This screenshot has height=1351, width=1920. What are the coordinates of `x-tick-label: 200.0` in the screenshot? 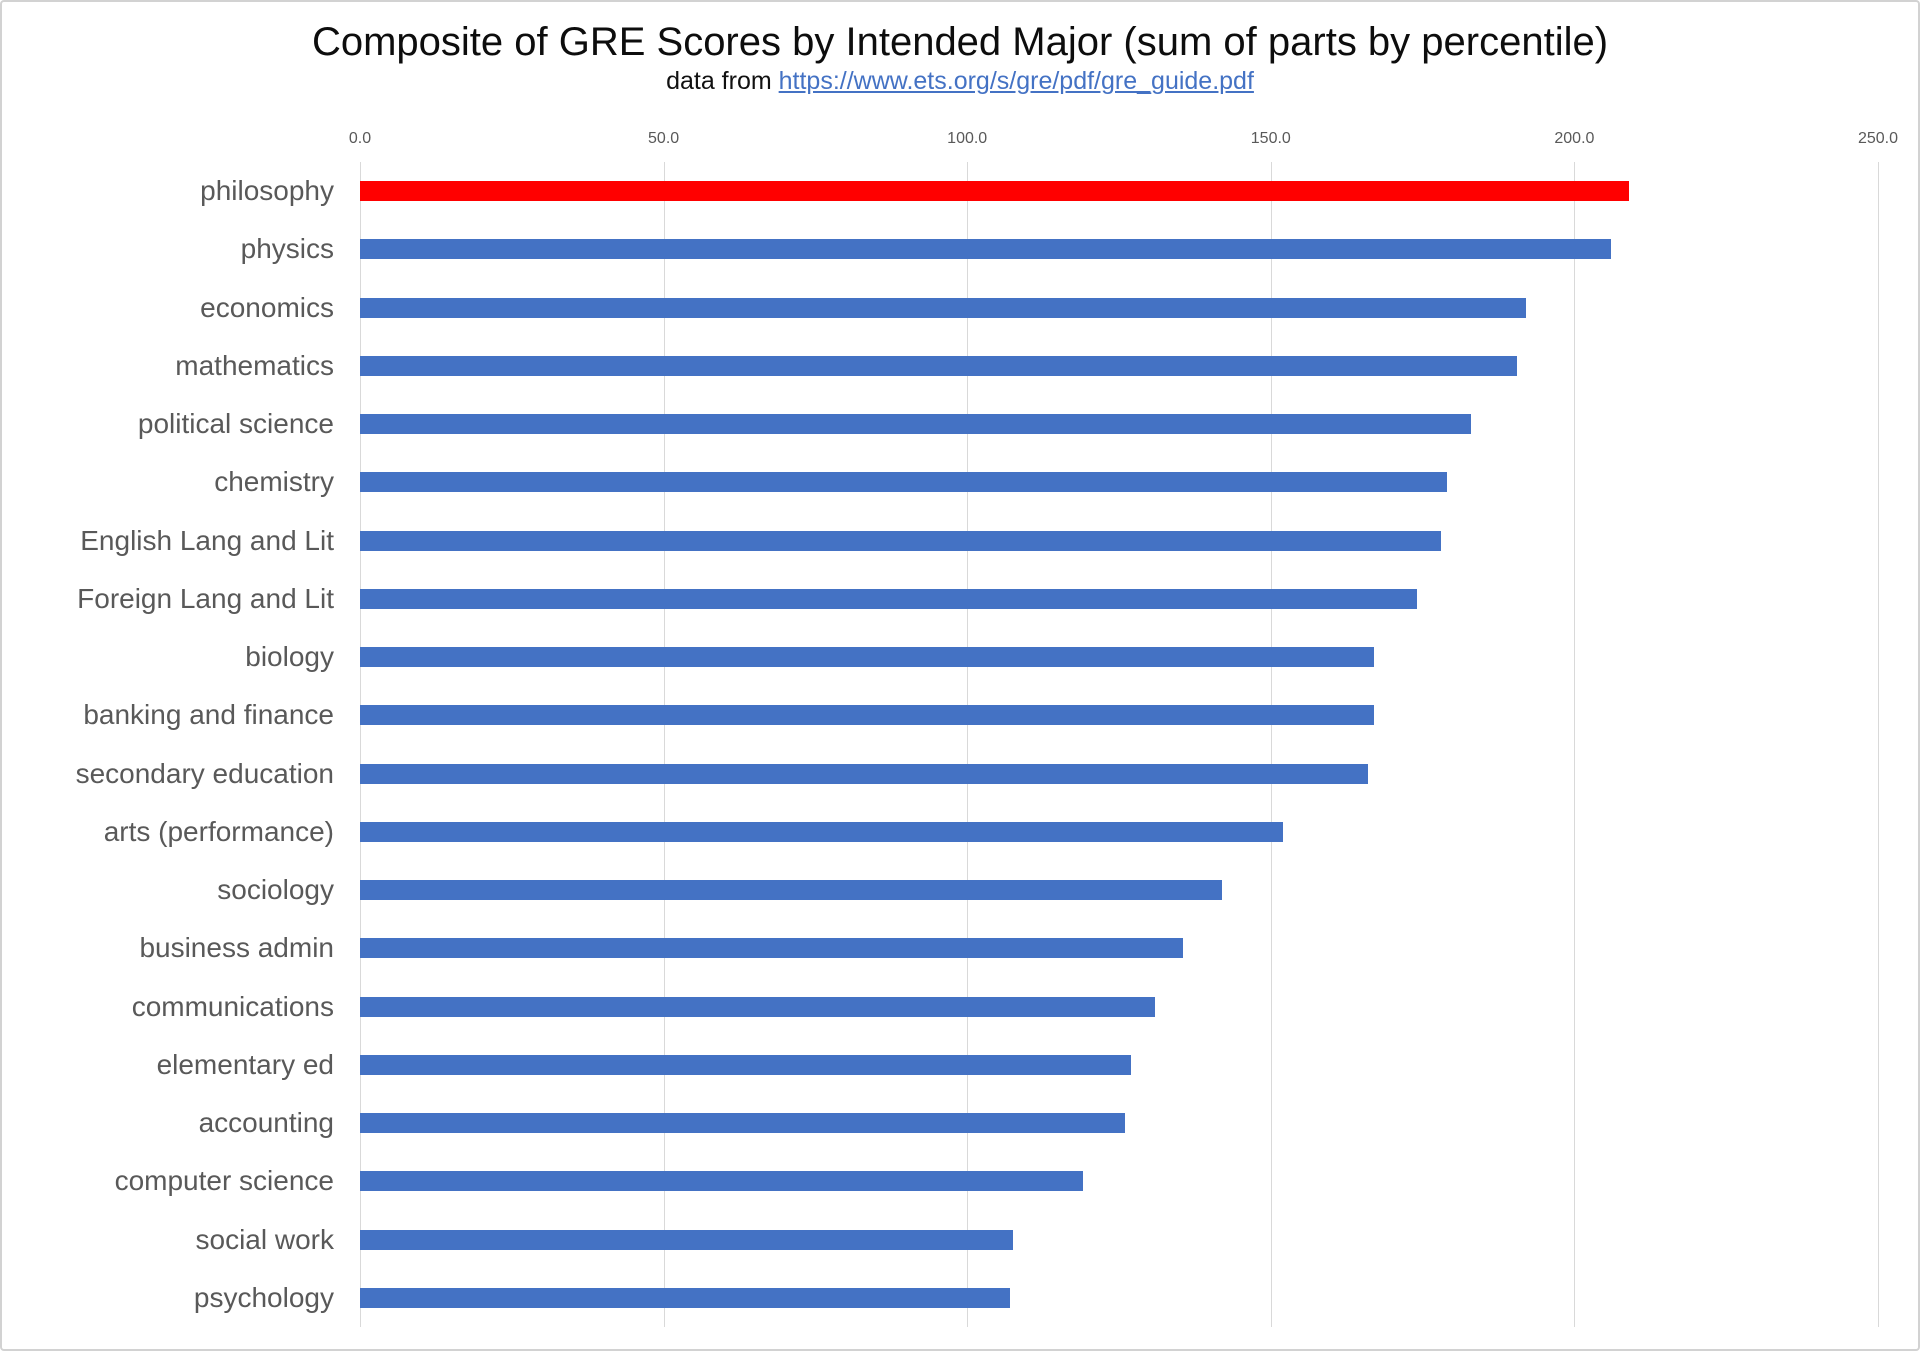 It's located at (1574, 138).